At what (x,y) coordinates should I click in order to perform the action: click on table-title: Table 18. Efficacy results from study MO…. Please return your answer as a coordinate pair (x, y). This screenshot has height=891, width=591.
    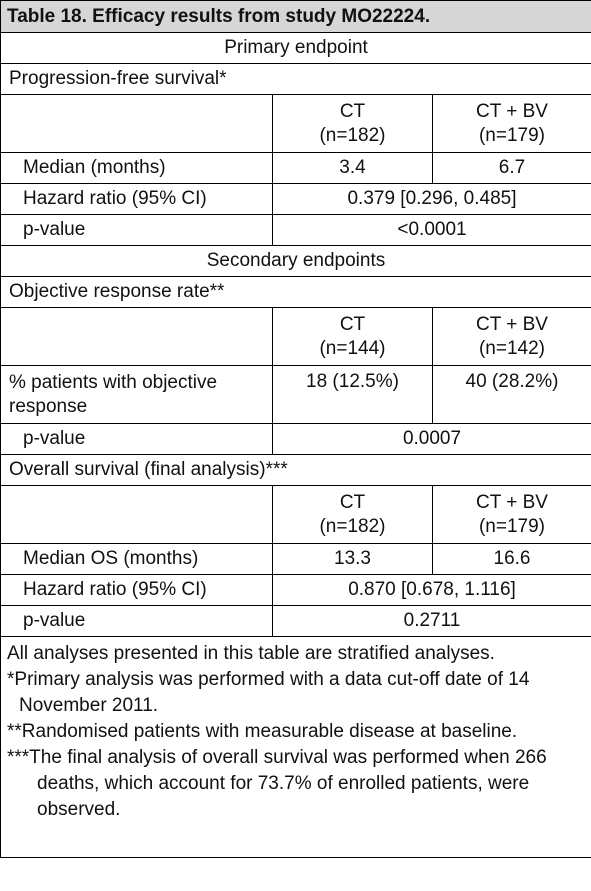
    Looking at the image, I should click on (295, 16).